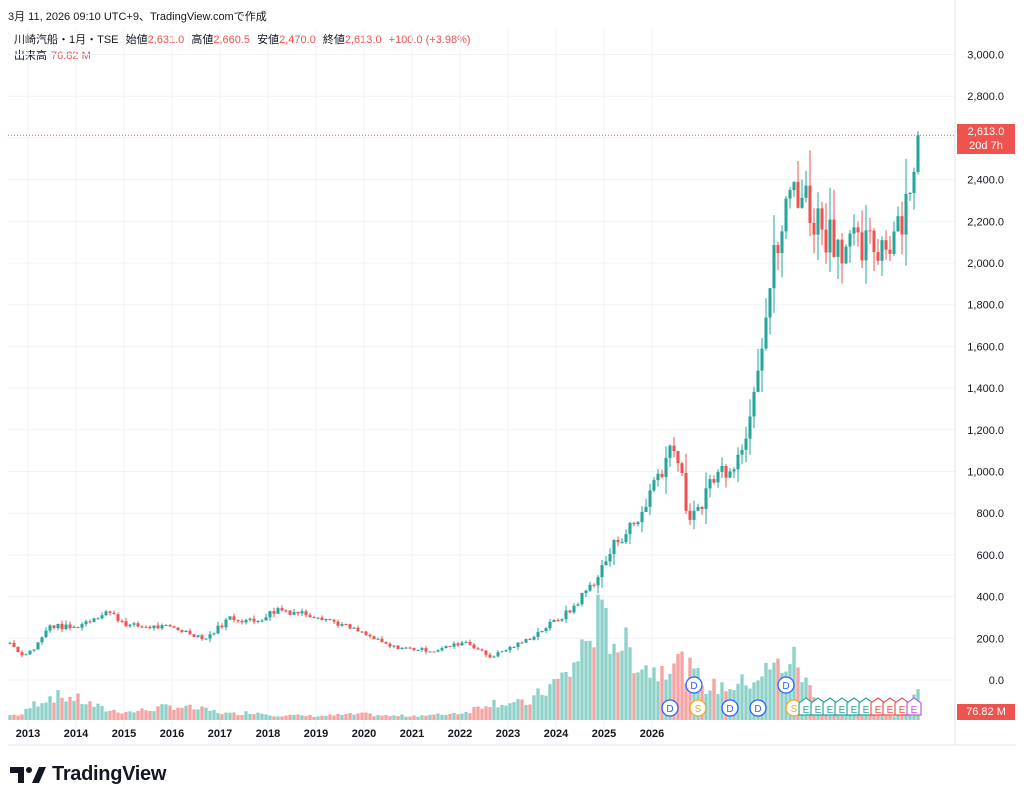 This screenshot has height=801, width=1024. I want to click on close-label: 終値, so click(333, 40).